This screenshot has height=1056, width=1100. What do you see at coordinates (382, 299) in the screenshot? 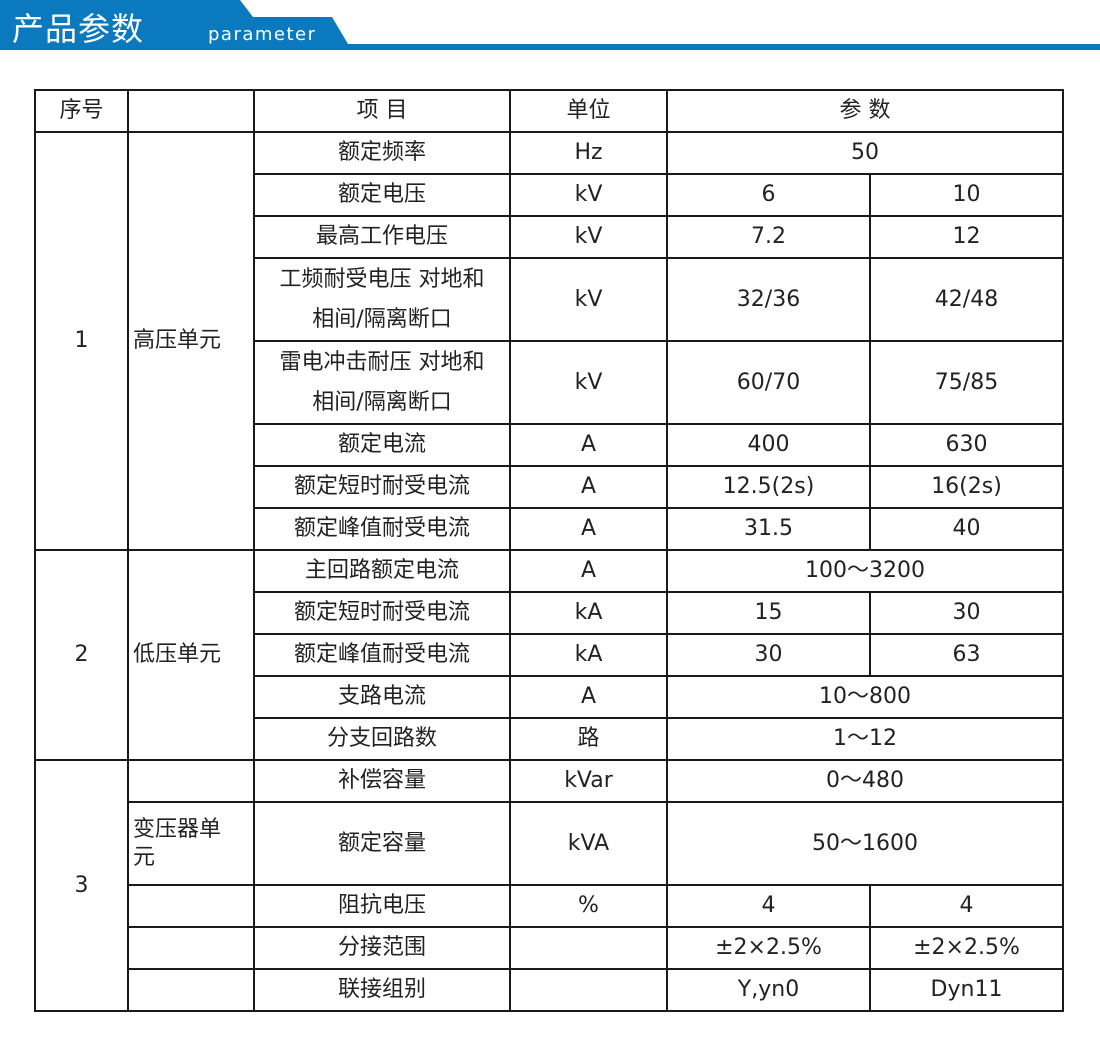
I see `item-cell: 工频耐受电压 对地和 相间/隔离断口` at bounding box center [382, 299].